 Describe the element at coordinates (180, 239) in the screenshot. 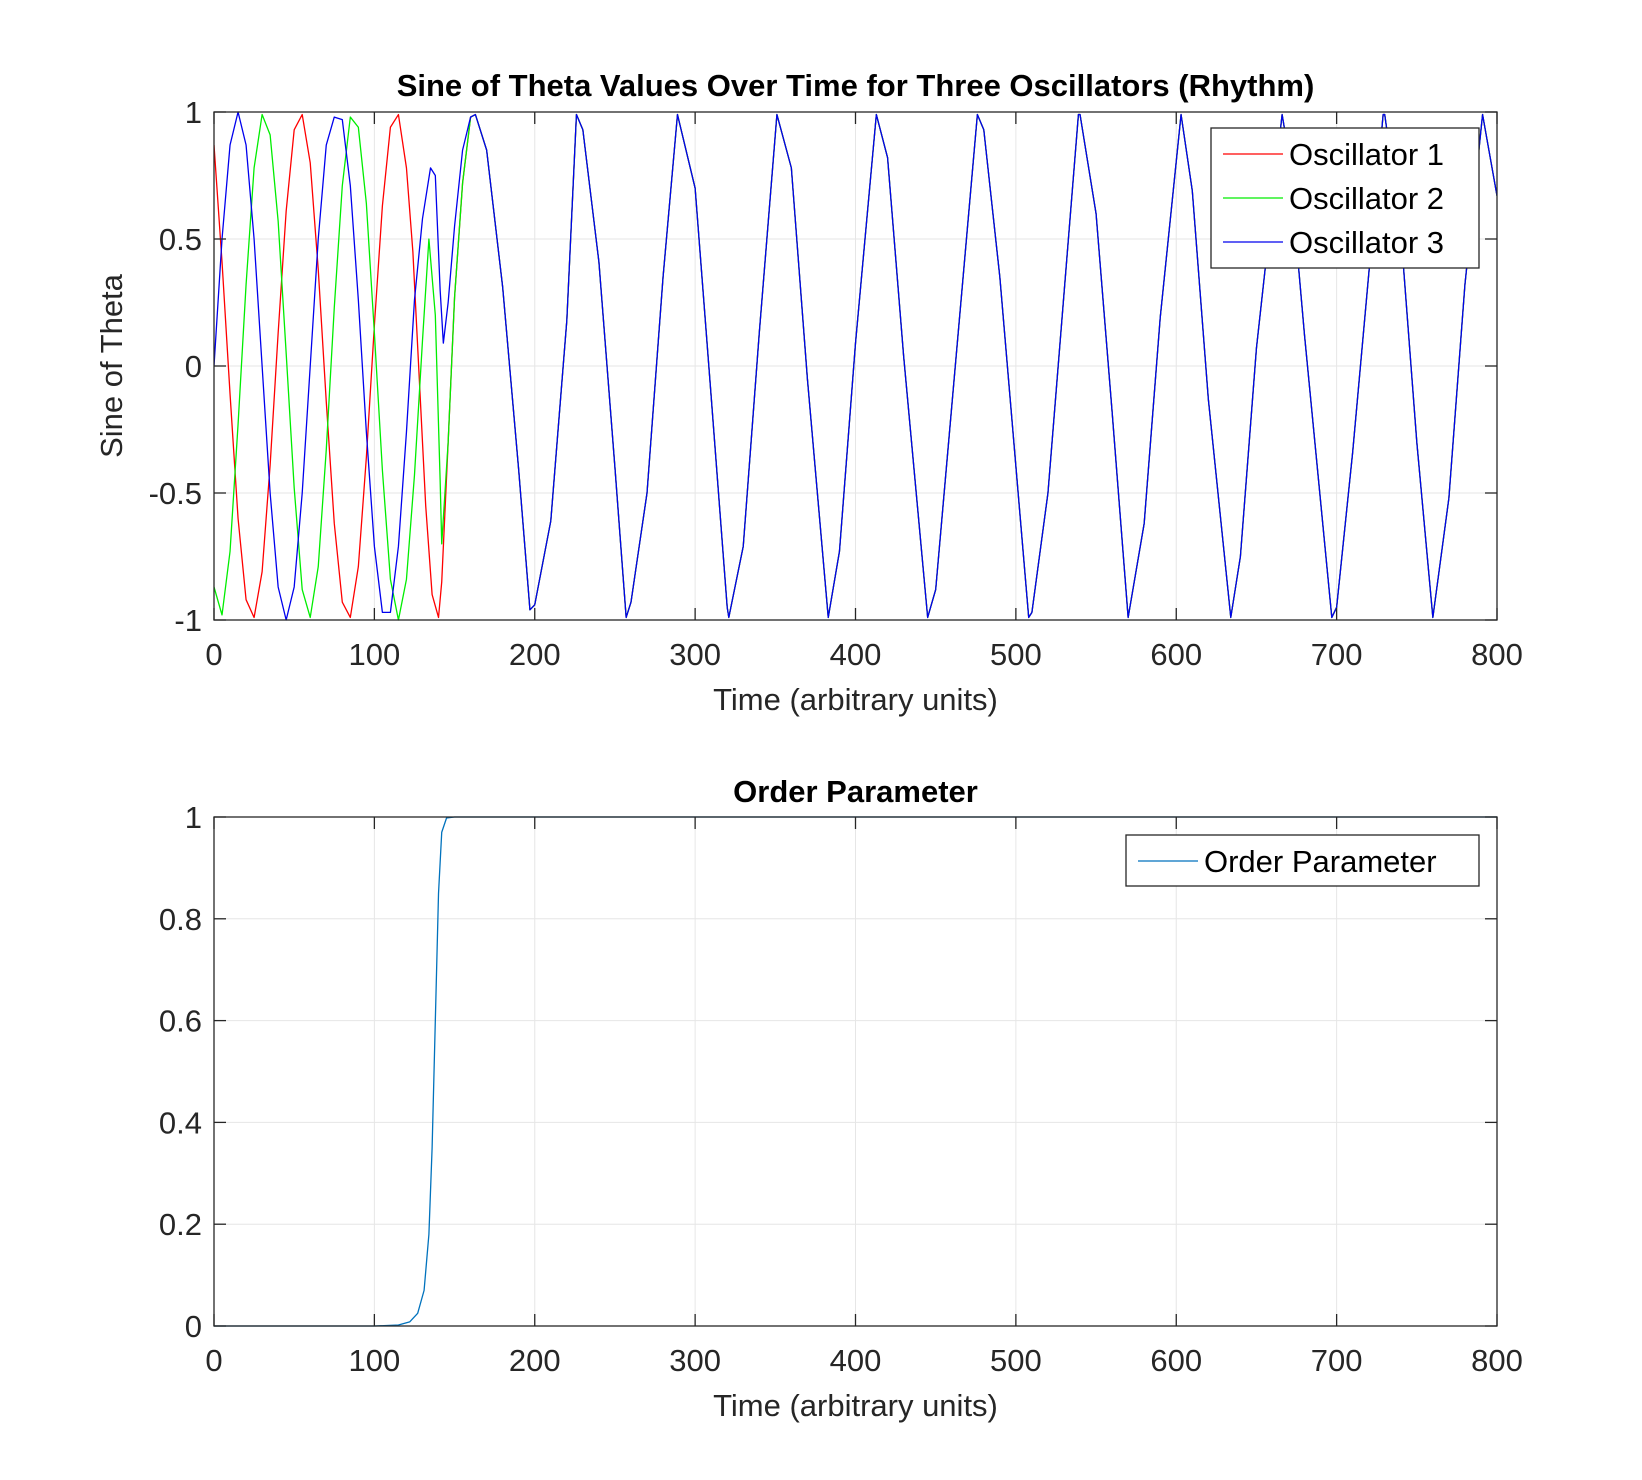

I see `y-tick-label: 0.5` at that location.